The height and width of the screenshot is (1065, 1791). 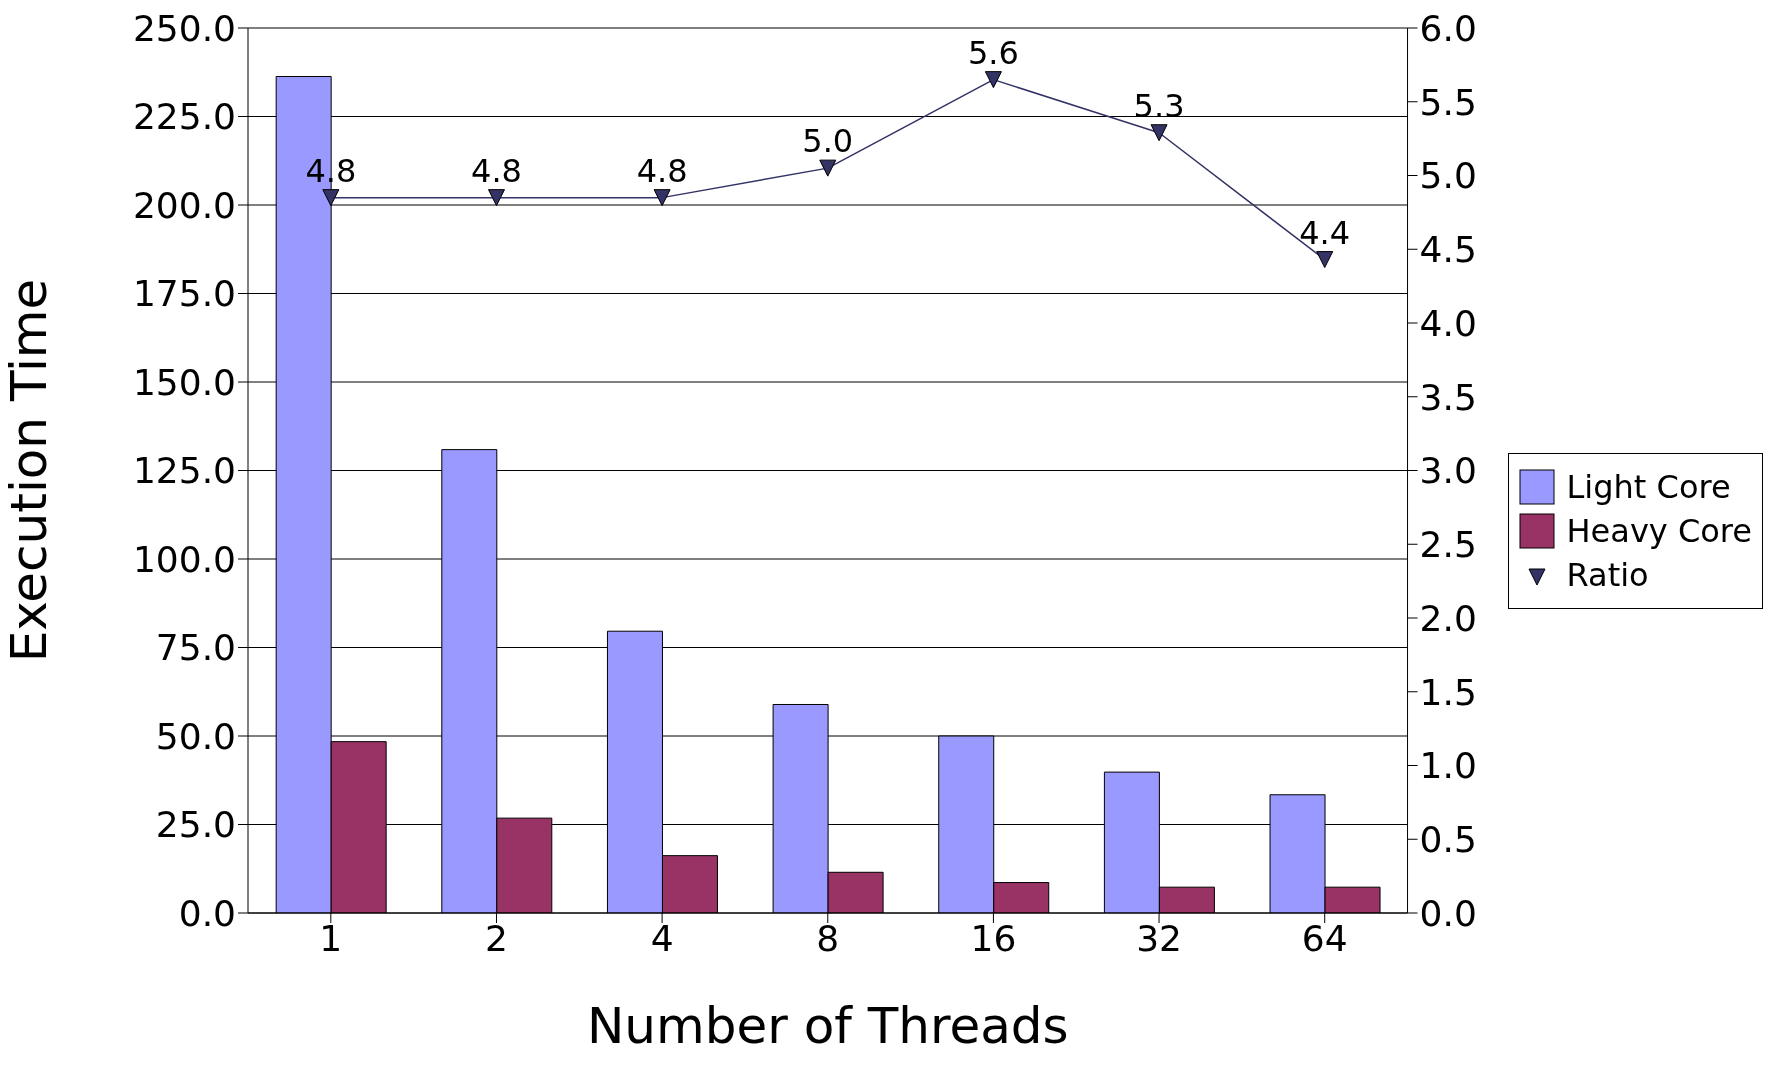 I want to click on y2-tick-label: 1.5, so click(x=1448, y=692).